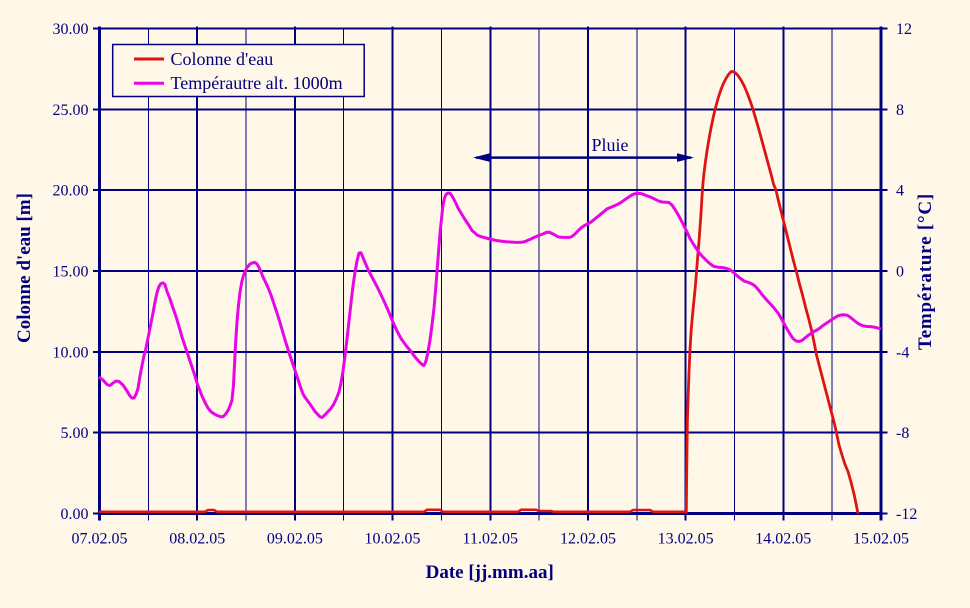 The height and width of the screenshot is (608, 970). I want to click on svg-text: Date [jj.mm.aa], so click(490, 572).